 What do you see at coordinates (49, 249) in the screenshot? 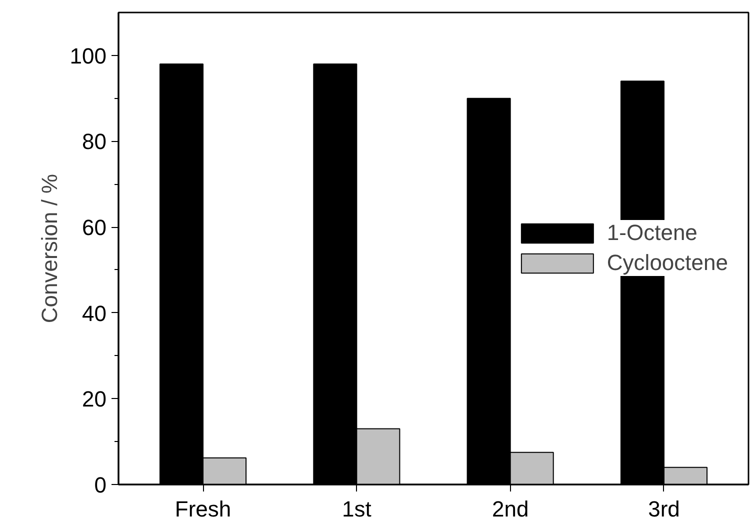
I see `y-axis-title: Conversion / %` at bounding box center [49, 249].